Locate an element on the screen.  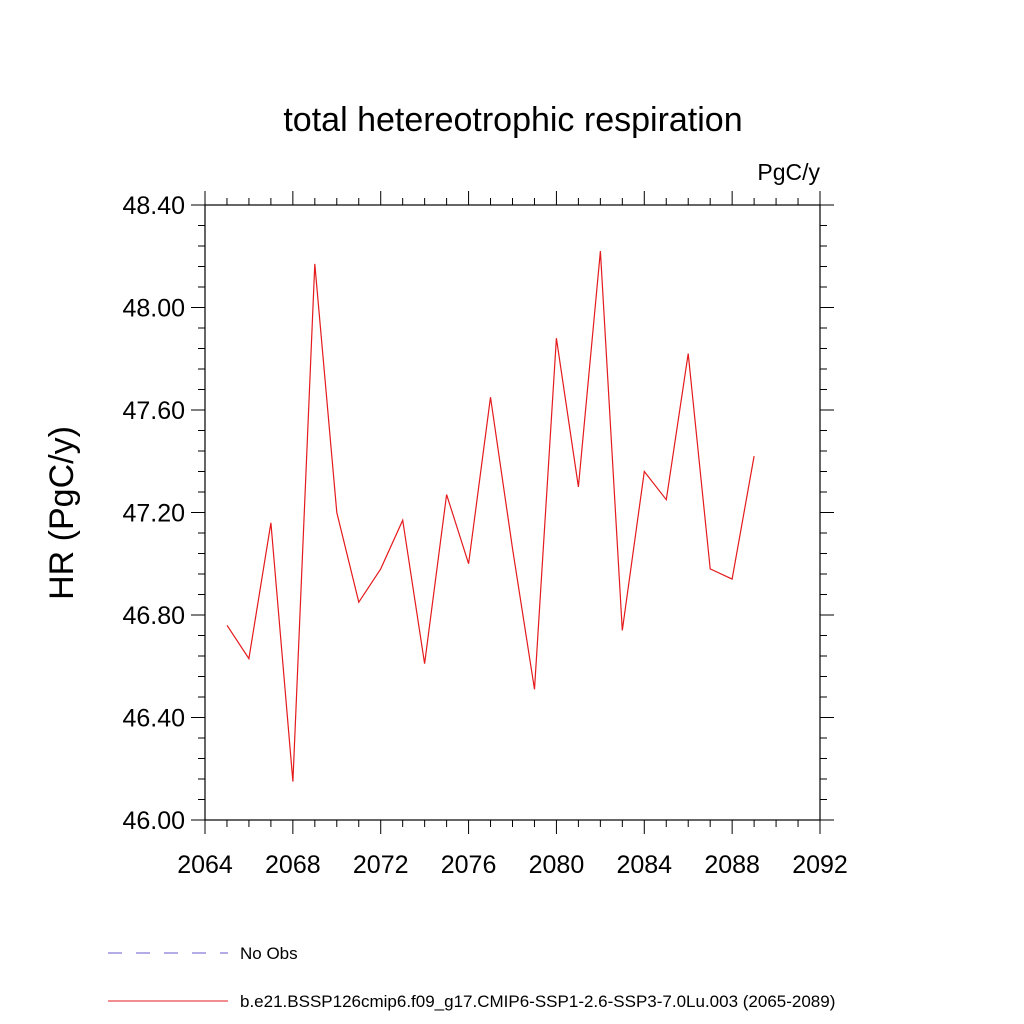
x-tick-label: 2088 is located at coordinates (732, 865).